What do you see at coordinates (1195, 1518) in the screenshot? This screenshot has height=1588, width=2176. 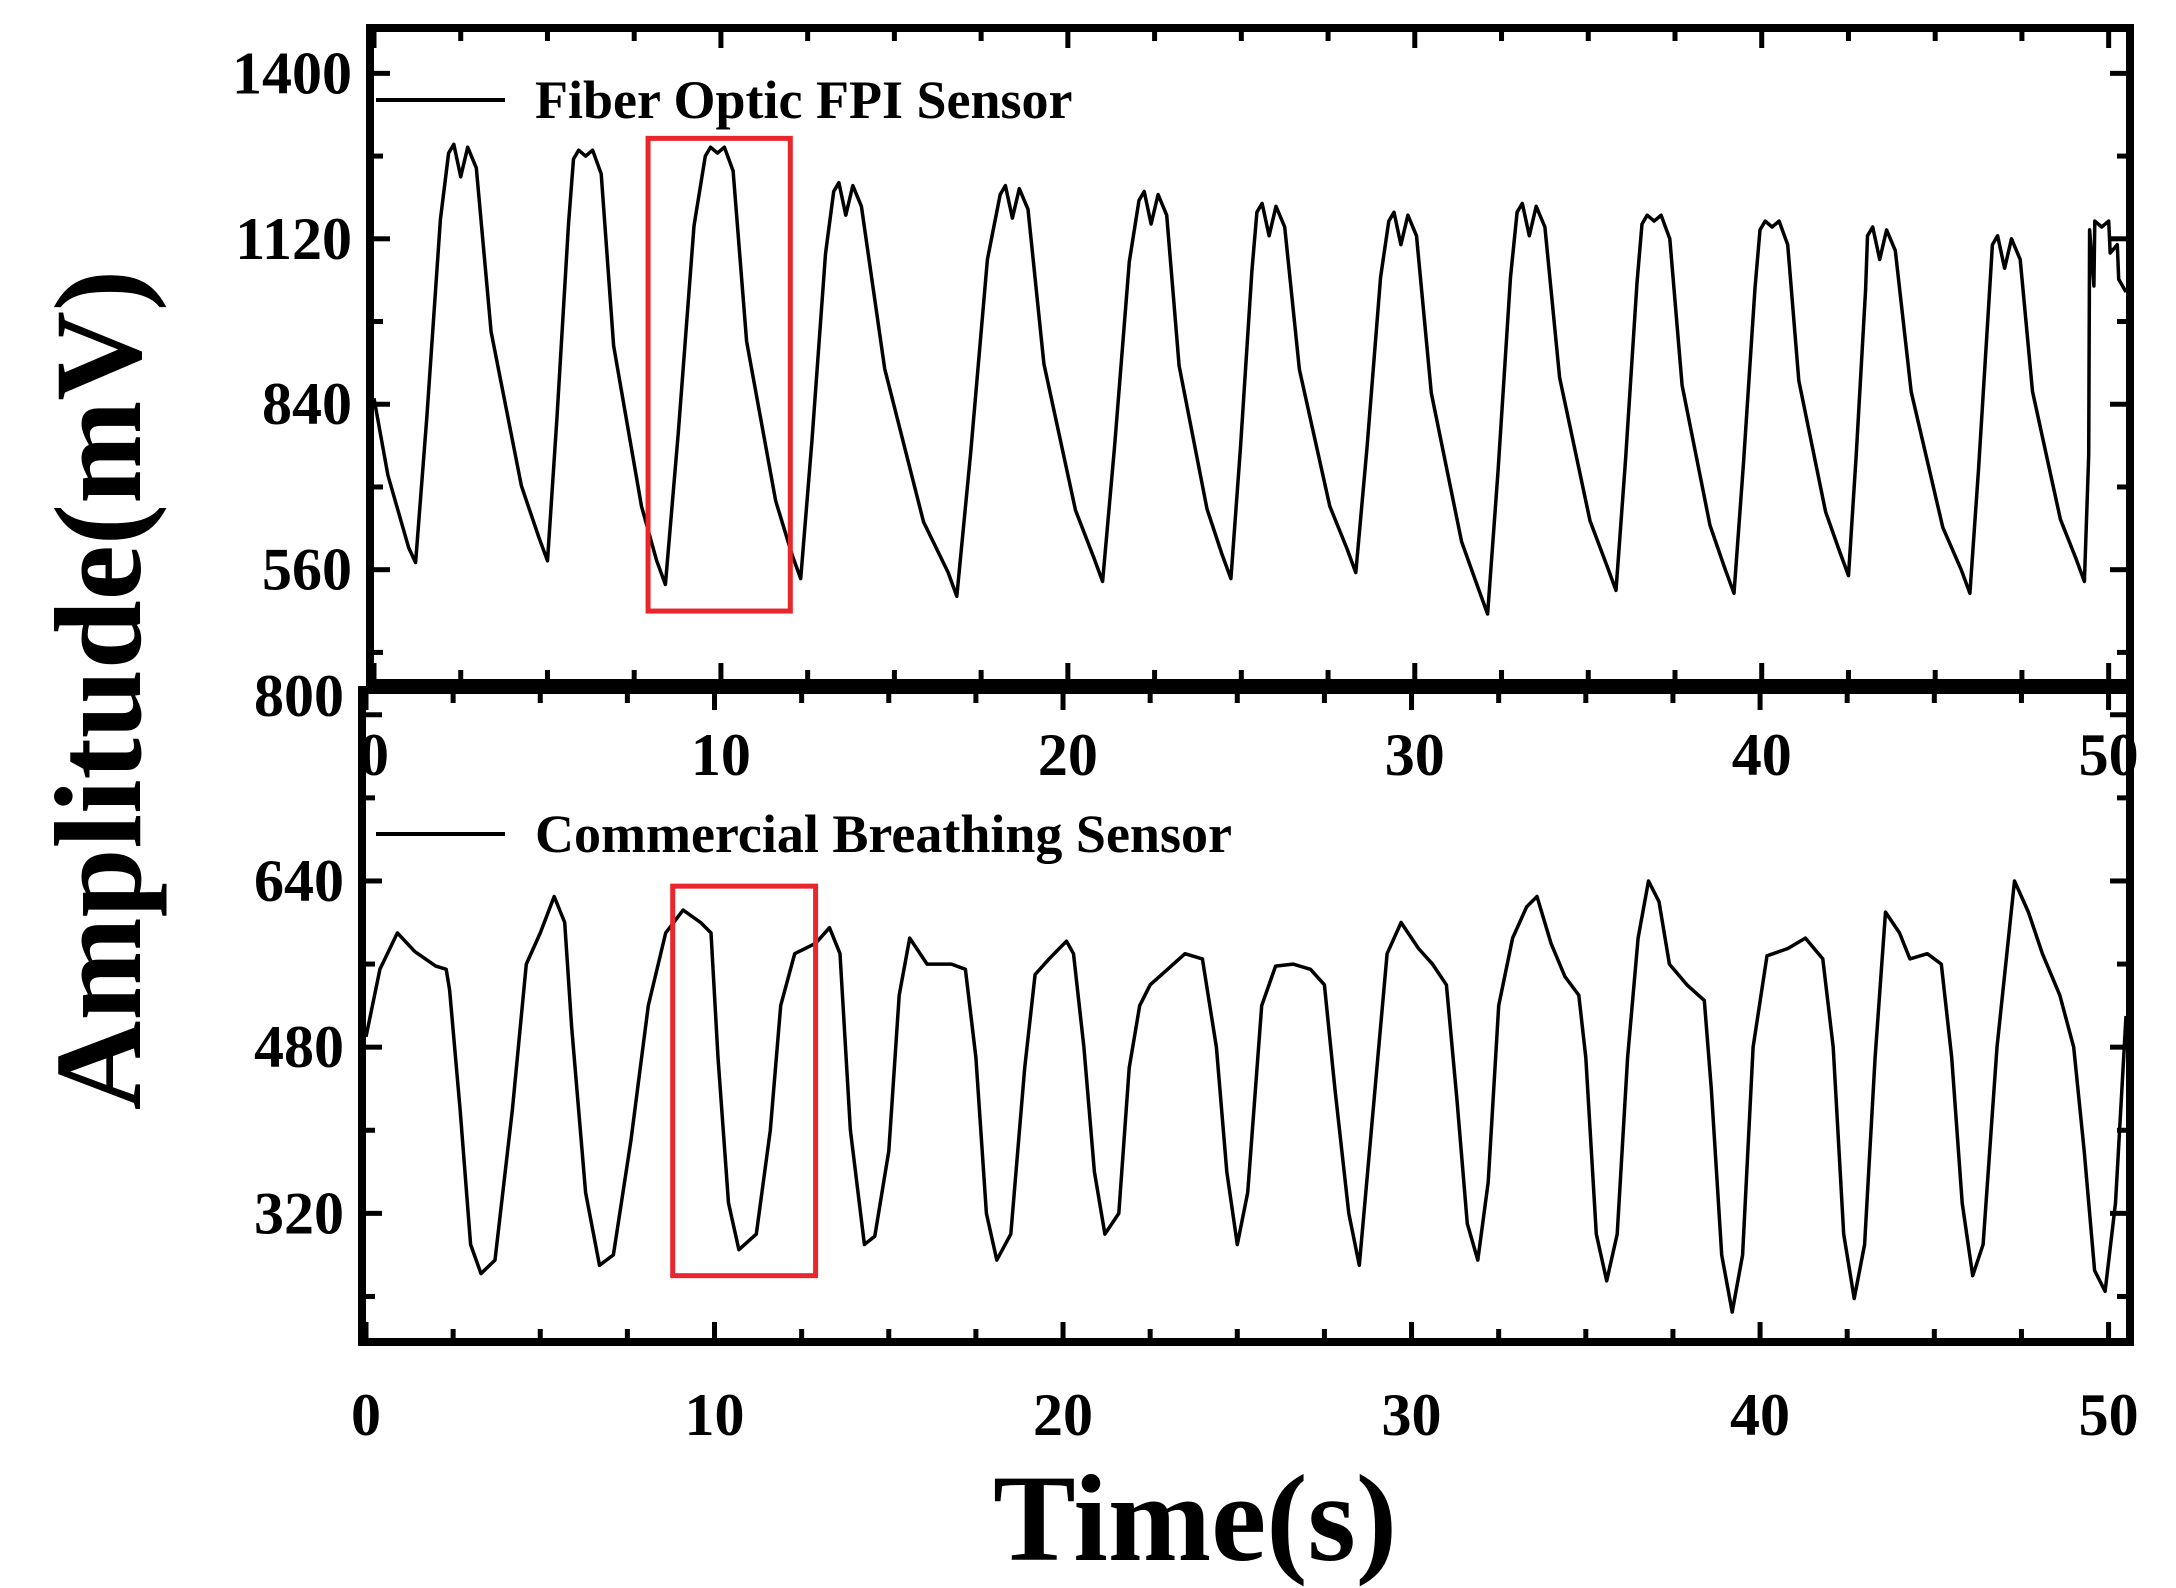 I see `x-axis-title: Time(s)` at bounding box center [1195, 1518].